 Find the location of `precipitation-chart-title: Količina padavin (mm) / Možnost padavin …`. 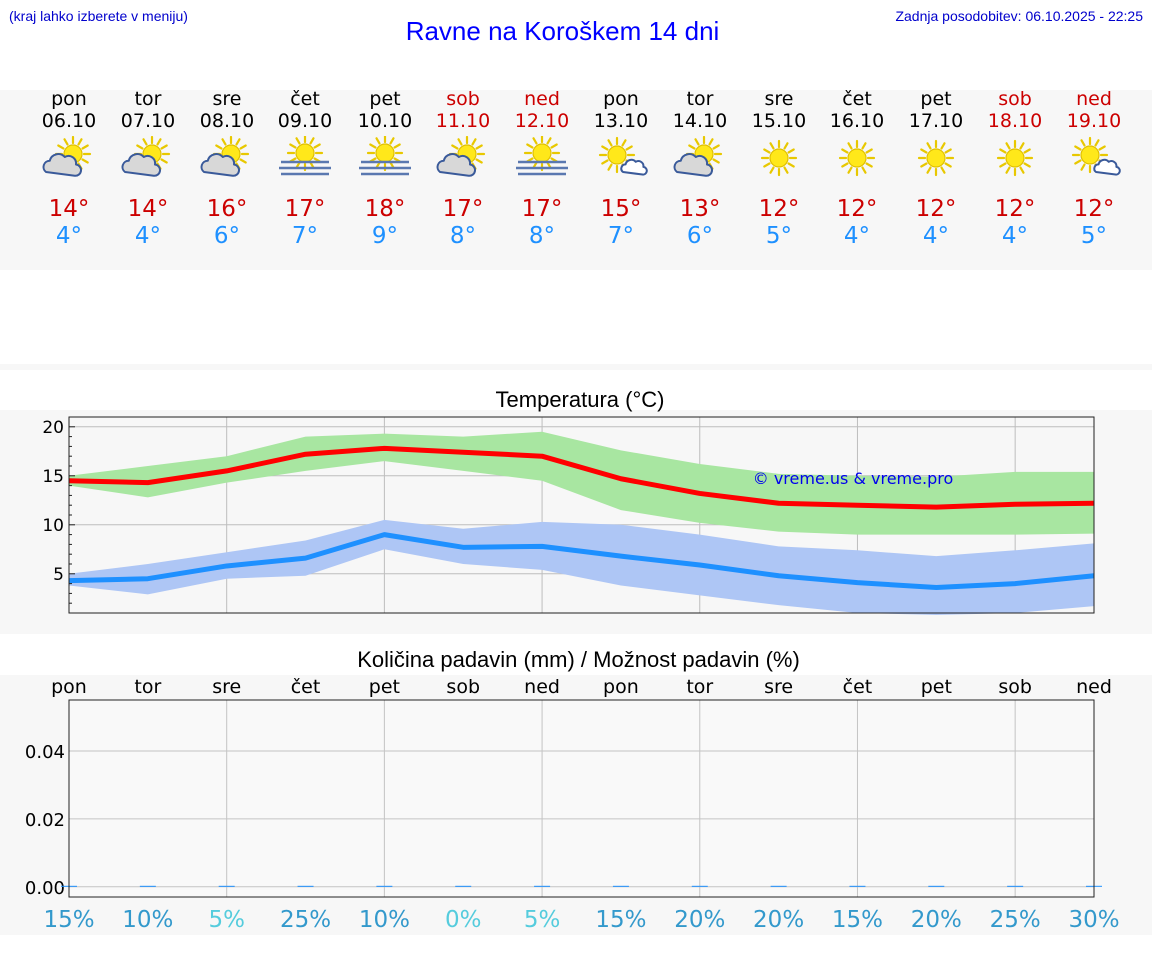

precipitation-chart-title: Količina padavin (mm) / Možnost padavin … is located at coordinates (578, 659).